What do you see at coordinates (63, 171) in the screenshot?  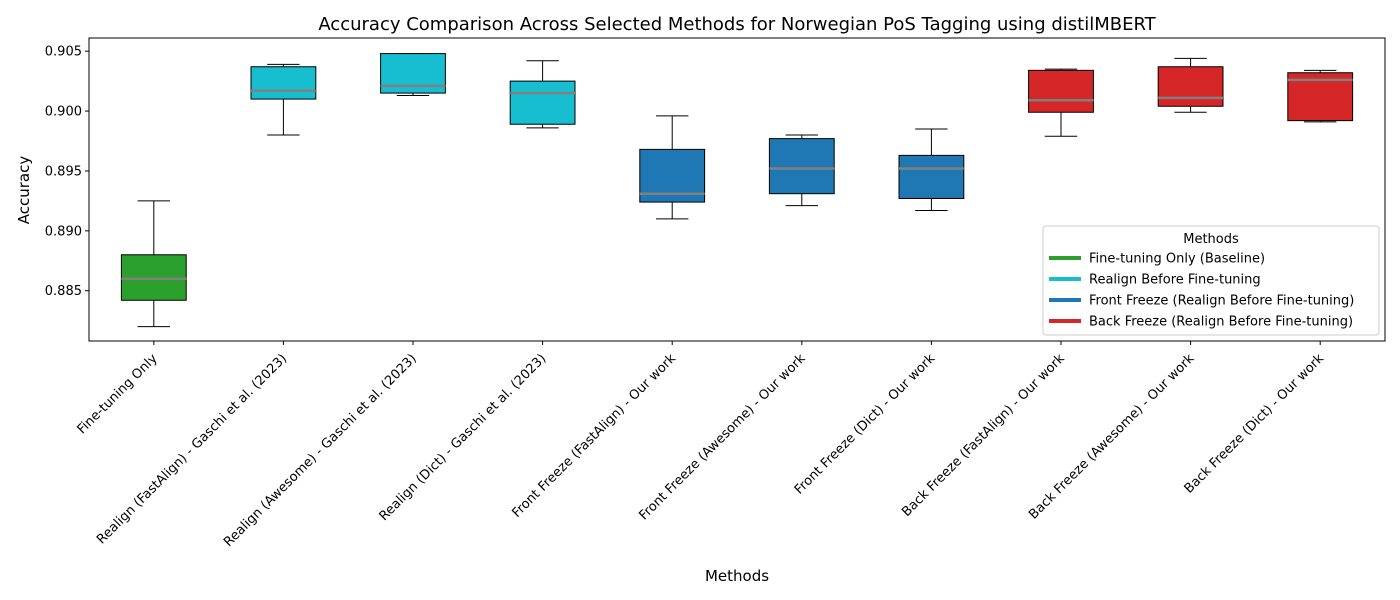 I see `y-tick-label: 0.895` at bounding box center [63, 171].